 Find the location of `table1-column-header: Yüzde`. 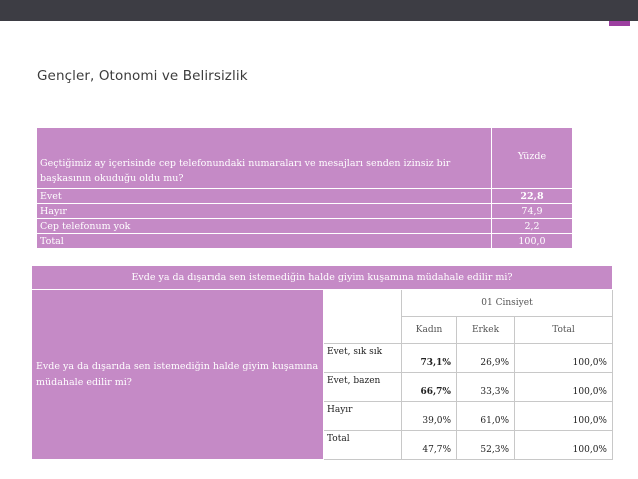

table1-column-header: Yüzde is located at coordinates (532, 158).